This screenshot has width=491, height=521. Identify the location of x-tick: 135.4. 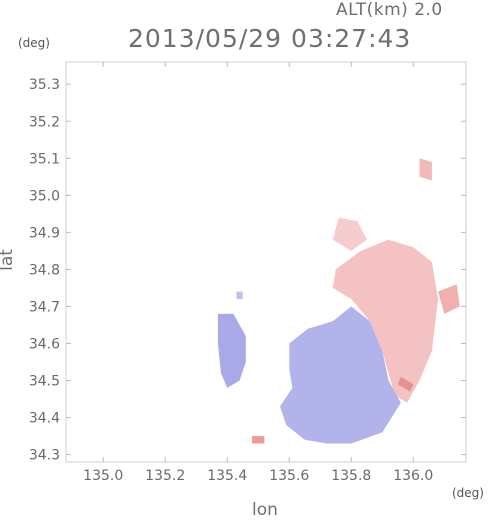
(227, 273).